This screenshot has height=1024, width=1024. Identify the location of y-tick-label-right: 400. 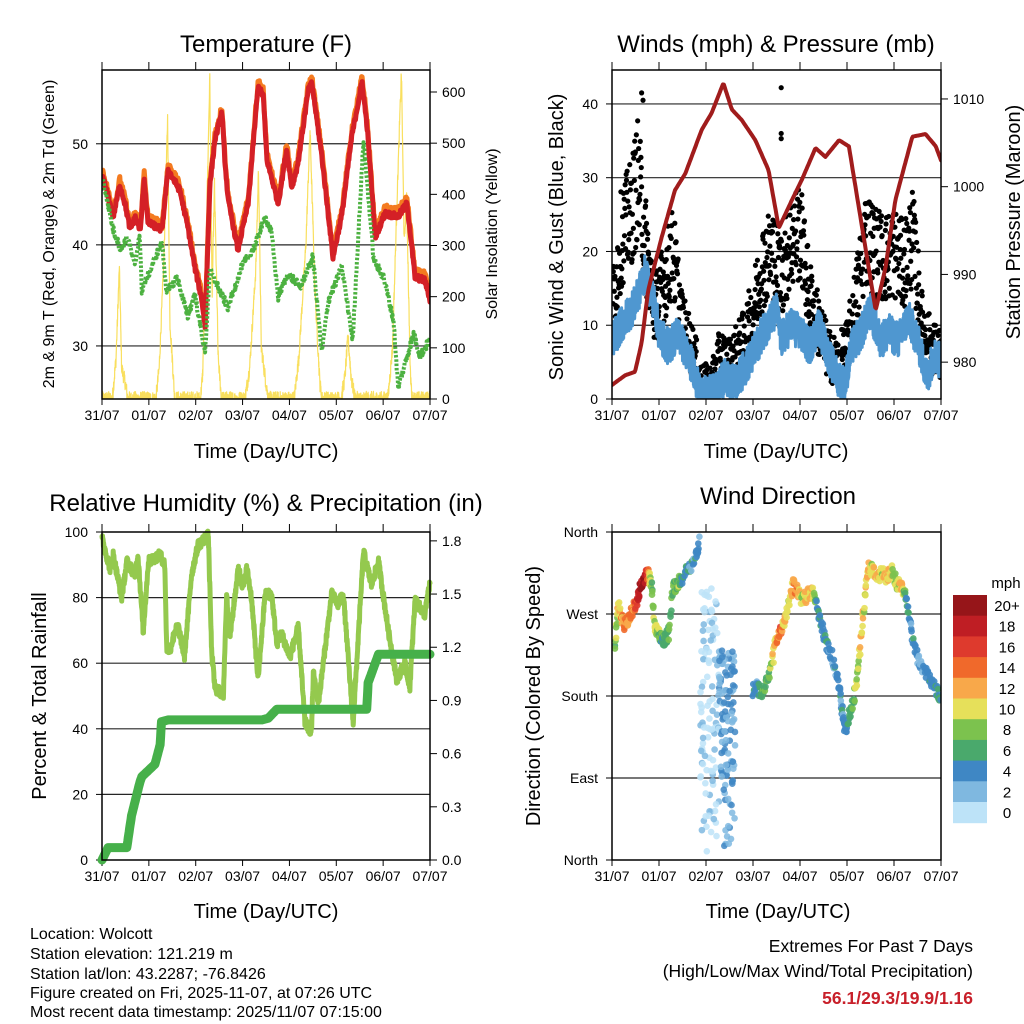
(454, 194).